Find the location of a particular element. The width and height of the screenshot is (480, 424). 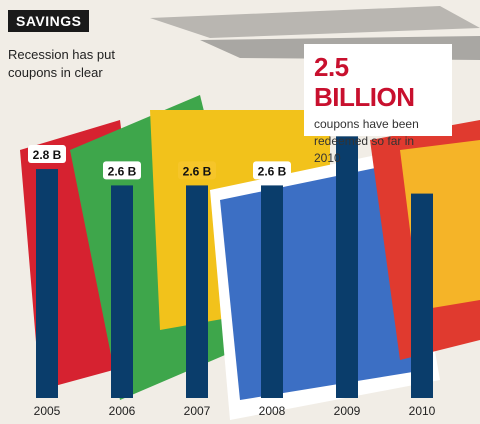

value-label-bg-2005 is located at coordinates (47, 154).